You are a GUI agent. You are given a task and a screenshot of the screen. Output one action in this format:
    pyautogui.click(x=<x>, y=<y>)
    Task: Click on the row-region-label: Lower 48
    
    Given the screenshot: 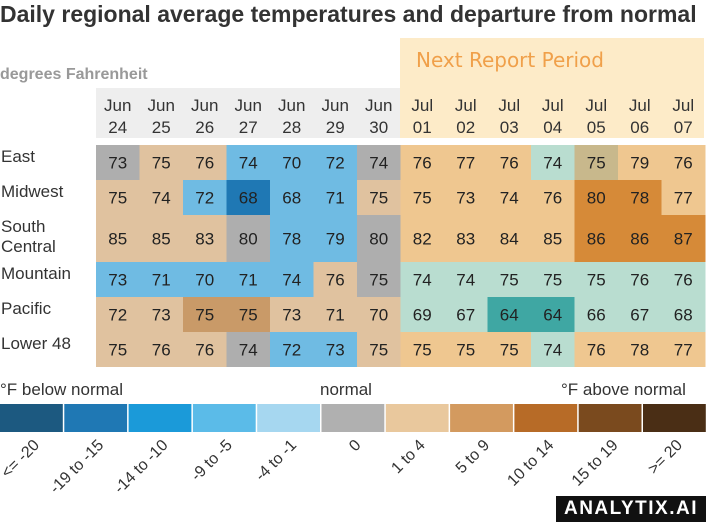 What is the action you would take?
    pyautogui.click(x=36, y=343)
    